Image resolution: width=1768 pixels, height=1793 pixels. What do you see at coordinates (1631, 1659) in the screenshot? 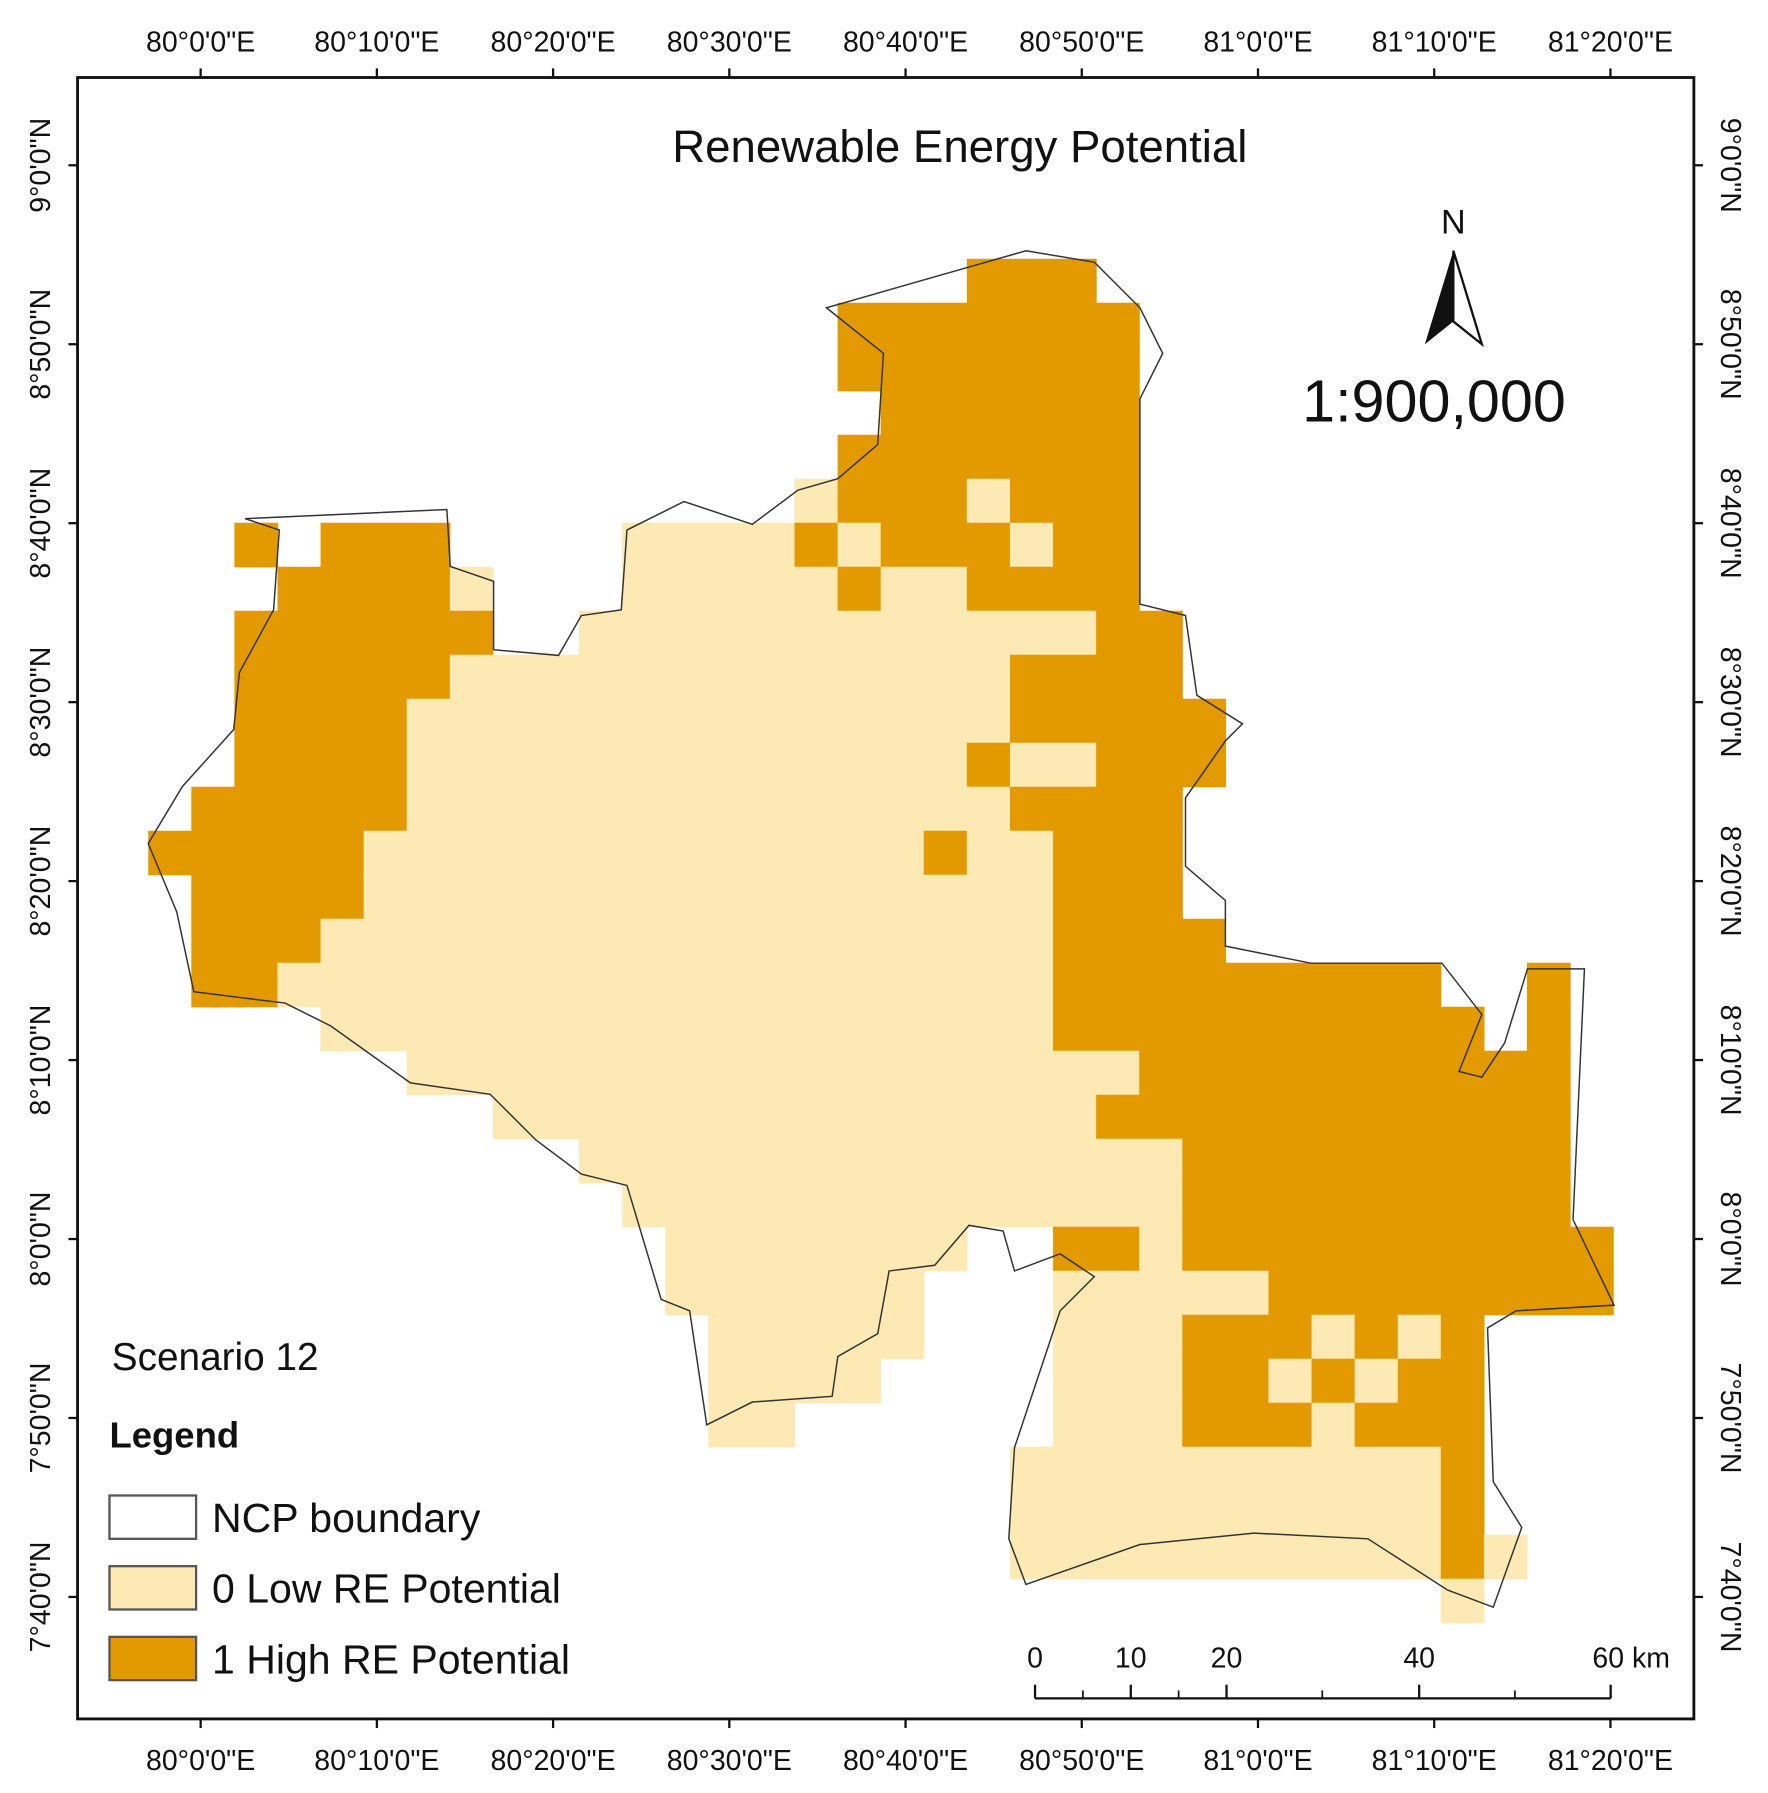
I see `scale-bar-label: 60 km` at bounding box center [1631, 1659].